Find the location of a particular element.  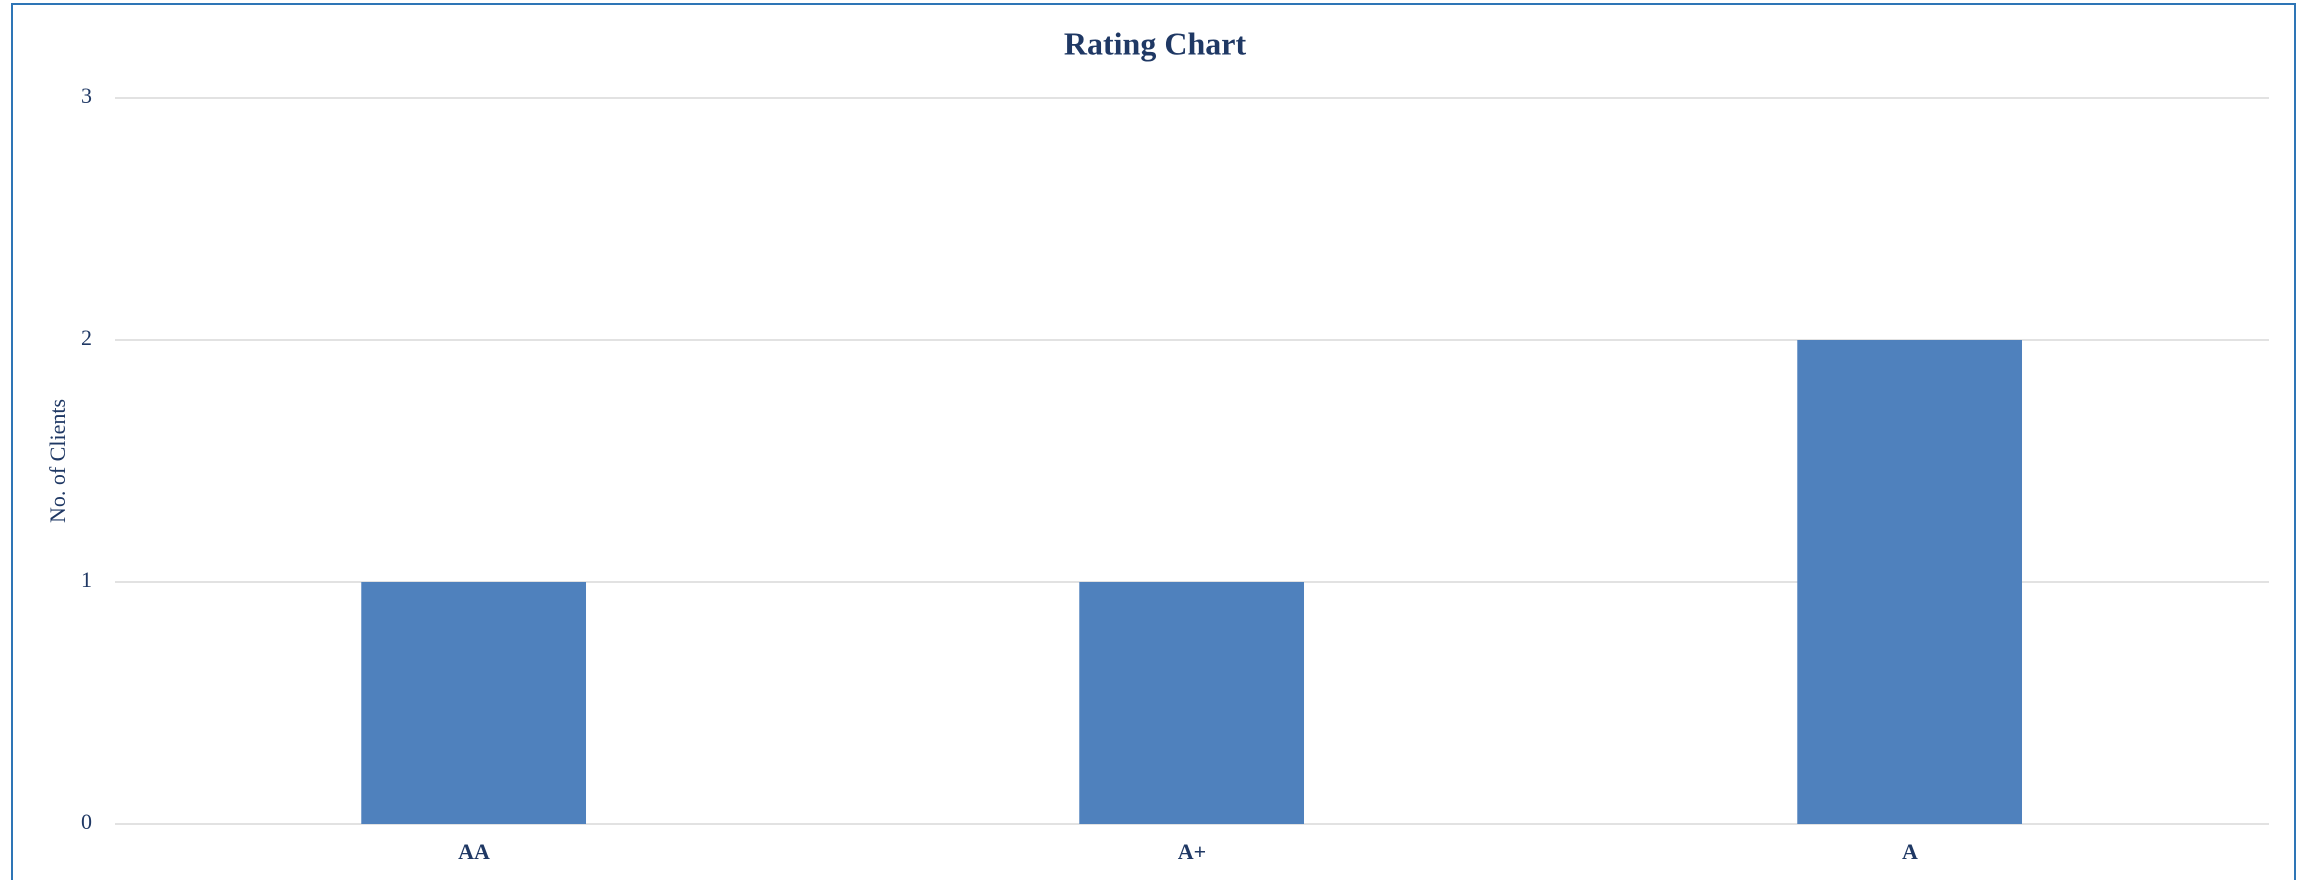

y-tick-label: 2 is located at coordinates (86, 337).